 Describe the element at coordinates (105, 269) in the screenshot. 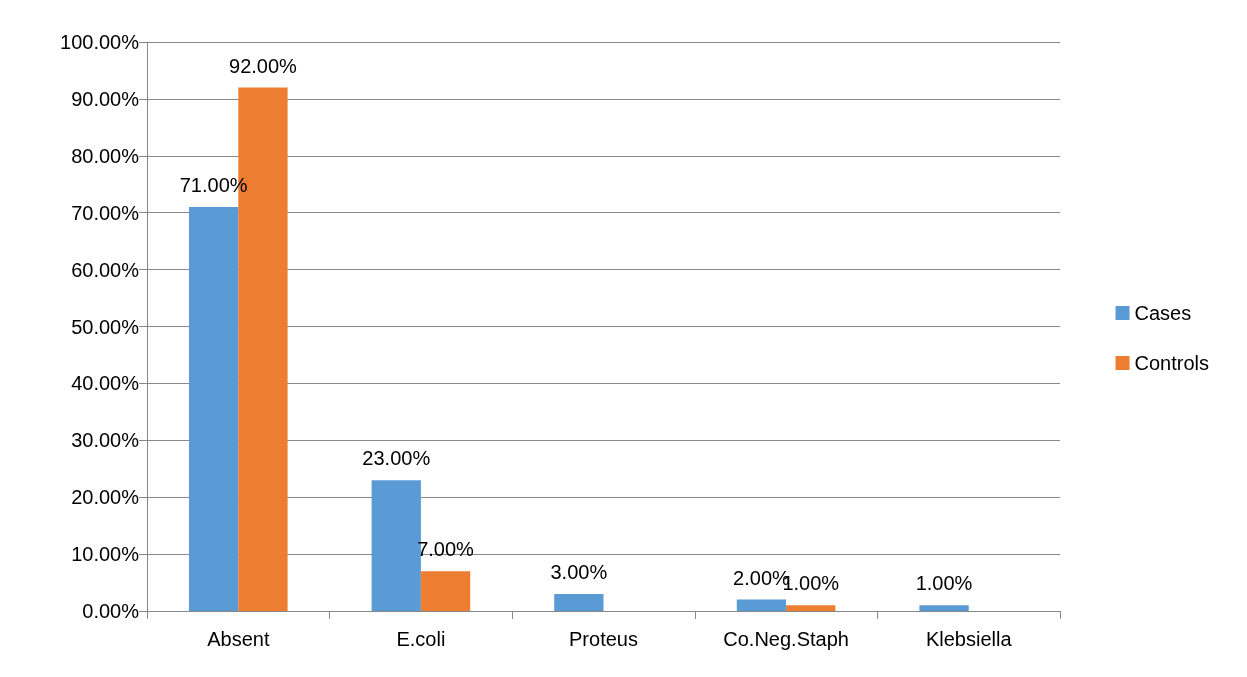

I see `y-tick-label: 60.00%` at that location.